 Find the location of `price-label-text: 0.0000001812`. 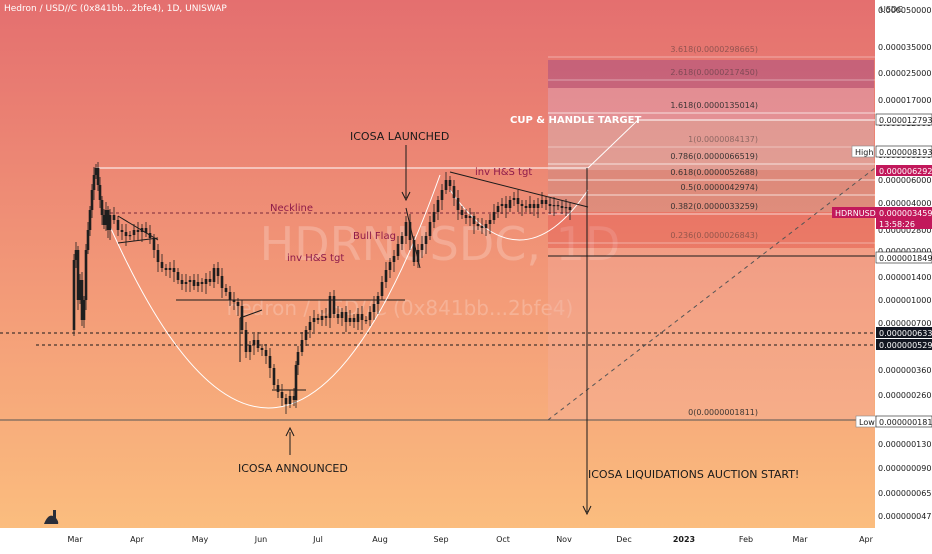

price-label-text: 0.0000001812 is located at coordinates (905, 422).